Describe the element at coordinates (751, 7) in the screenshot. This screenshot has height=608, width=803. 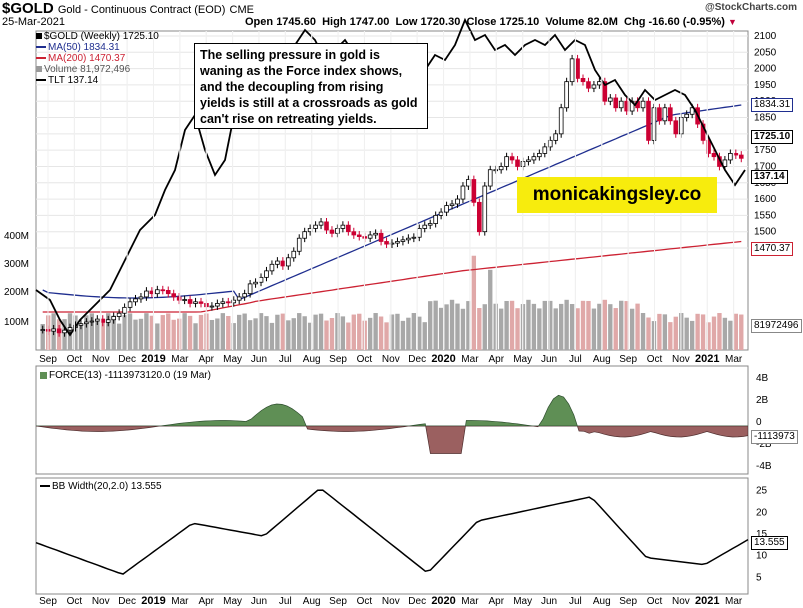
I see `stockcharts-brand: @StockCharts.com` at that location.